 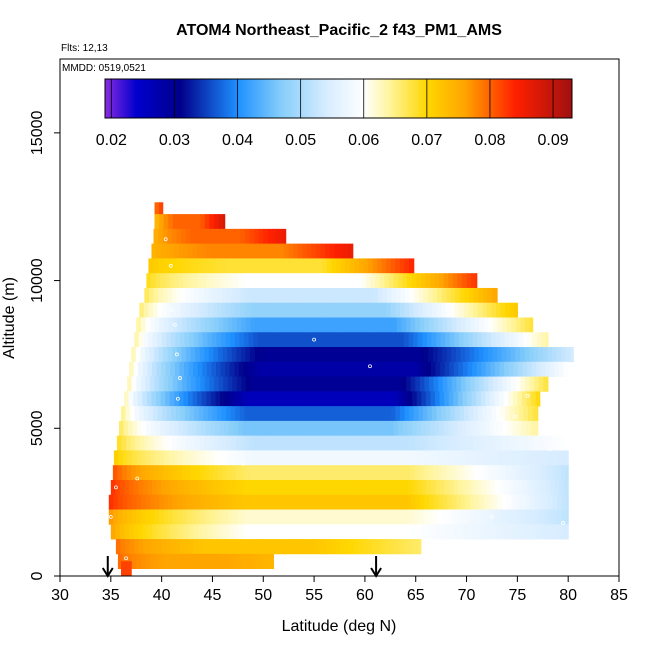 What do you see at coordinates (60, 595) in the screenshot?
I see `x-tick-label: 30` at bounding box center [60, 595].